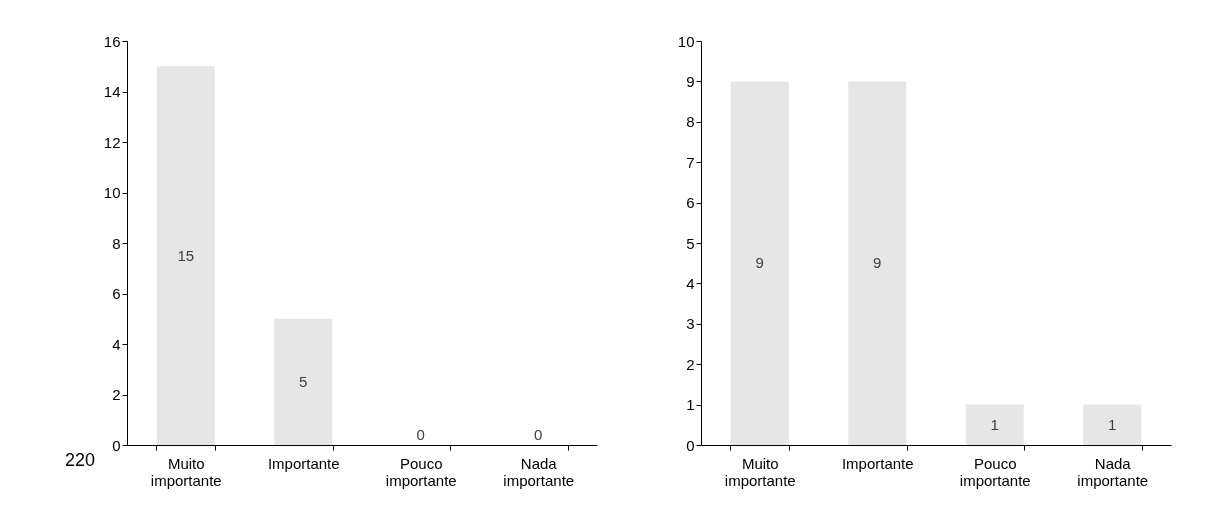  I want to click on y-tick-label: 1, so click(690, 405).